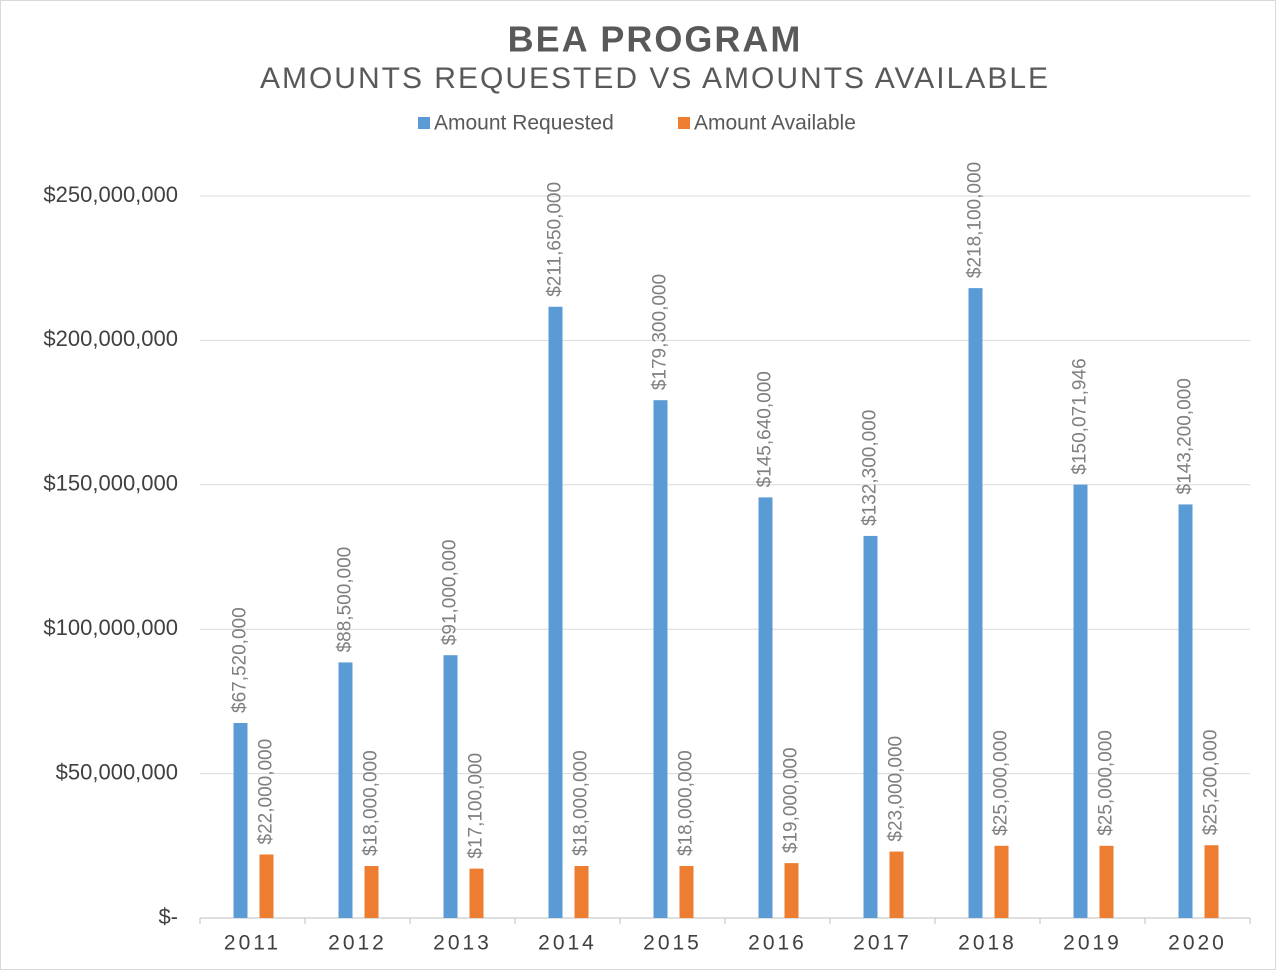  What do you see at coordinates (1092, 943) in the screenshot?
I see `x-tick-label: 2019` at bounding box center [1092, 943].